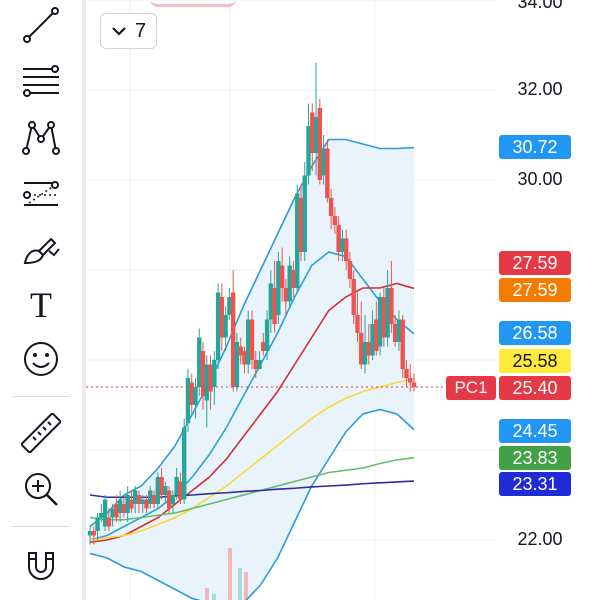 The width and height of the screenshot is (600, 600). What do you see at coordinates (535, 147) in the screenshot?
I see `upper-band-badge: 30.72` at bounding box center [535, 147].